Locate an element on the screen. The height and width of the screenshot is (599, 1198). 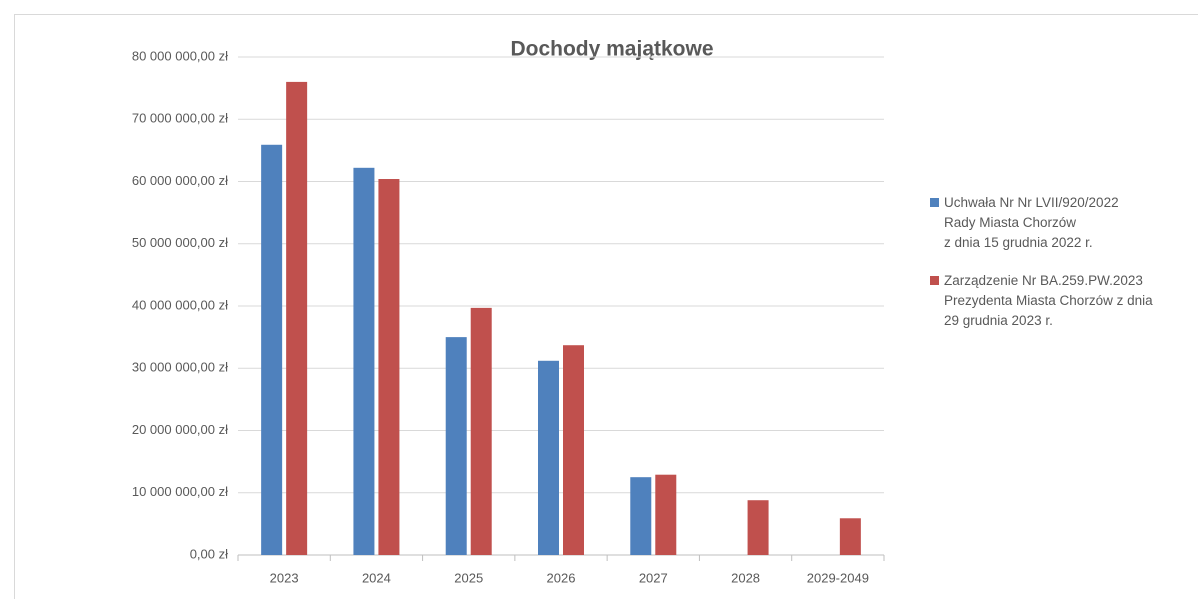
x-tick-label: 2028 is located at coordinates (745, 577).